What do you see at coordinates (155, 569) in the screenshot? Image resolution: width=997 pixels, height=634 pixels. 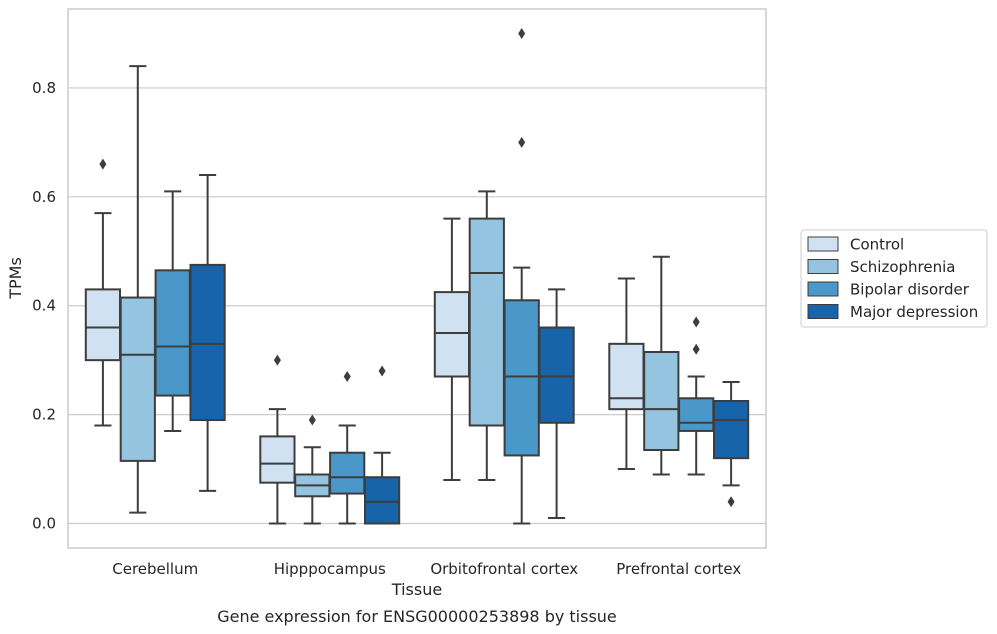 I see `x-tick-label: Cerebellum` at bounding box center [155, 569].